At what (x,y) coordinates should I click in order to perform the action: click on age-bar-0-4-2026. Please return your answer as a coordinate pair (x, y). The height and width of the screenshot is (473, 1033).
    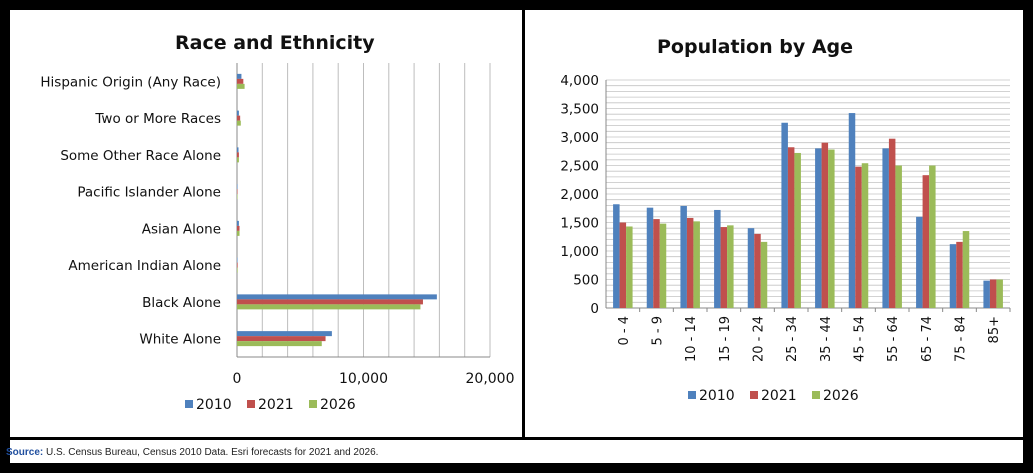
    Looking at the image, I should click on (629, 267).